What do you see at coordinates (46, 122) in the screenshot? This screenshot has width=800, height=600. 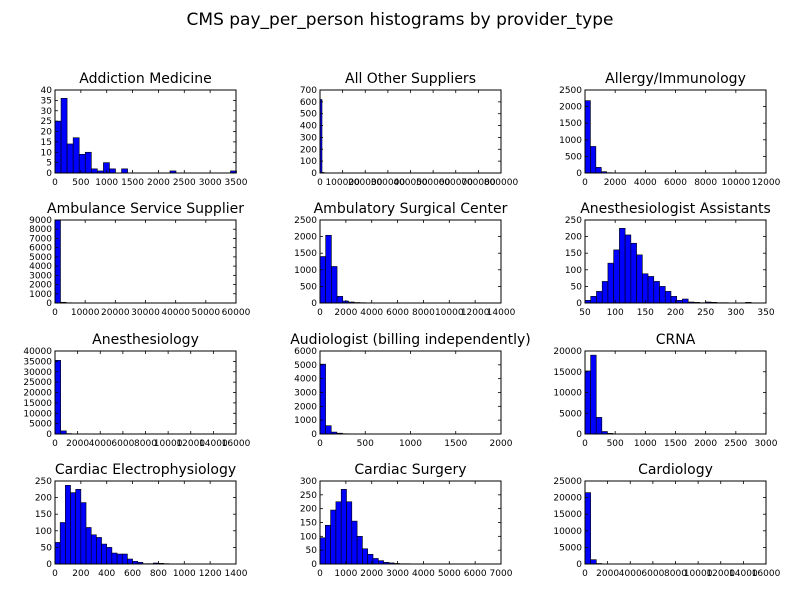 I see `y-tick-label: 25` at bounding box center [46, 122].